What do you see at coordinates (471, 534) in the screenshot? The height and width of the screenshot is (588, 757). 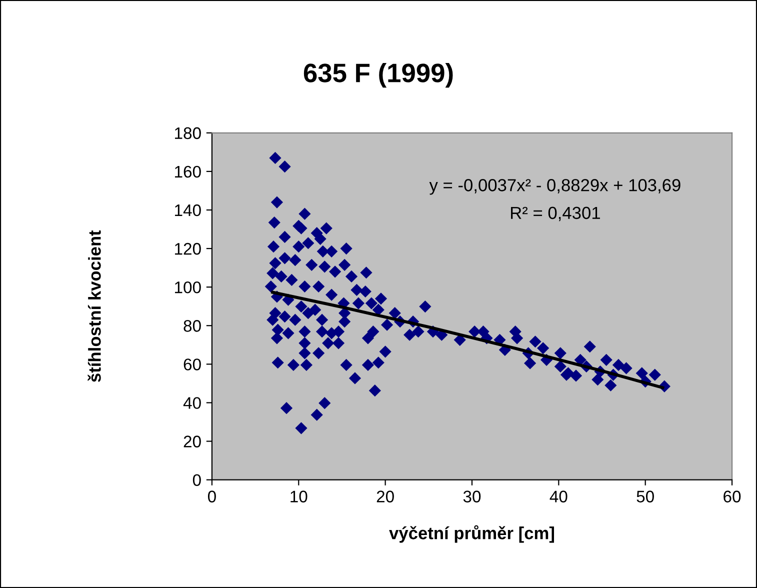 I see `x-axis-title: výčetní průměr [cm]` at bounding box center [471, 534].